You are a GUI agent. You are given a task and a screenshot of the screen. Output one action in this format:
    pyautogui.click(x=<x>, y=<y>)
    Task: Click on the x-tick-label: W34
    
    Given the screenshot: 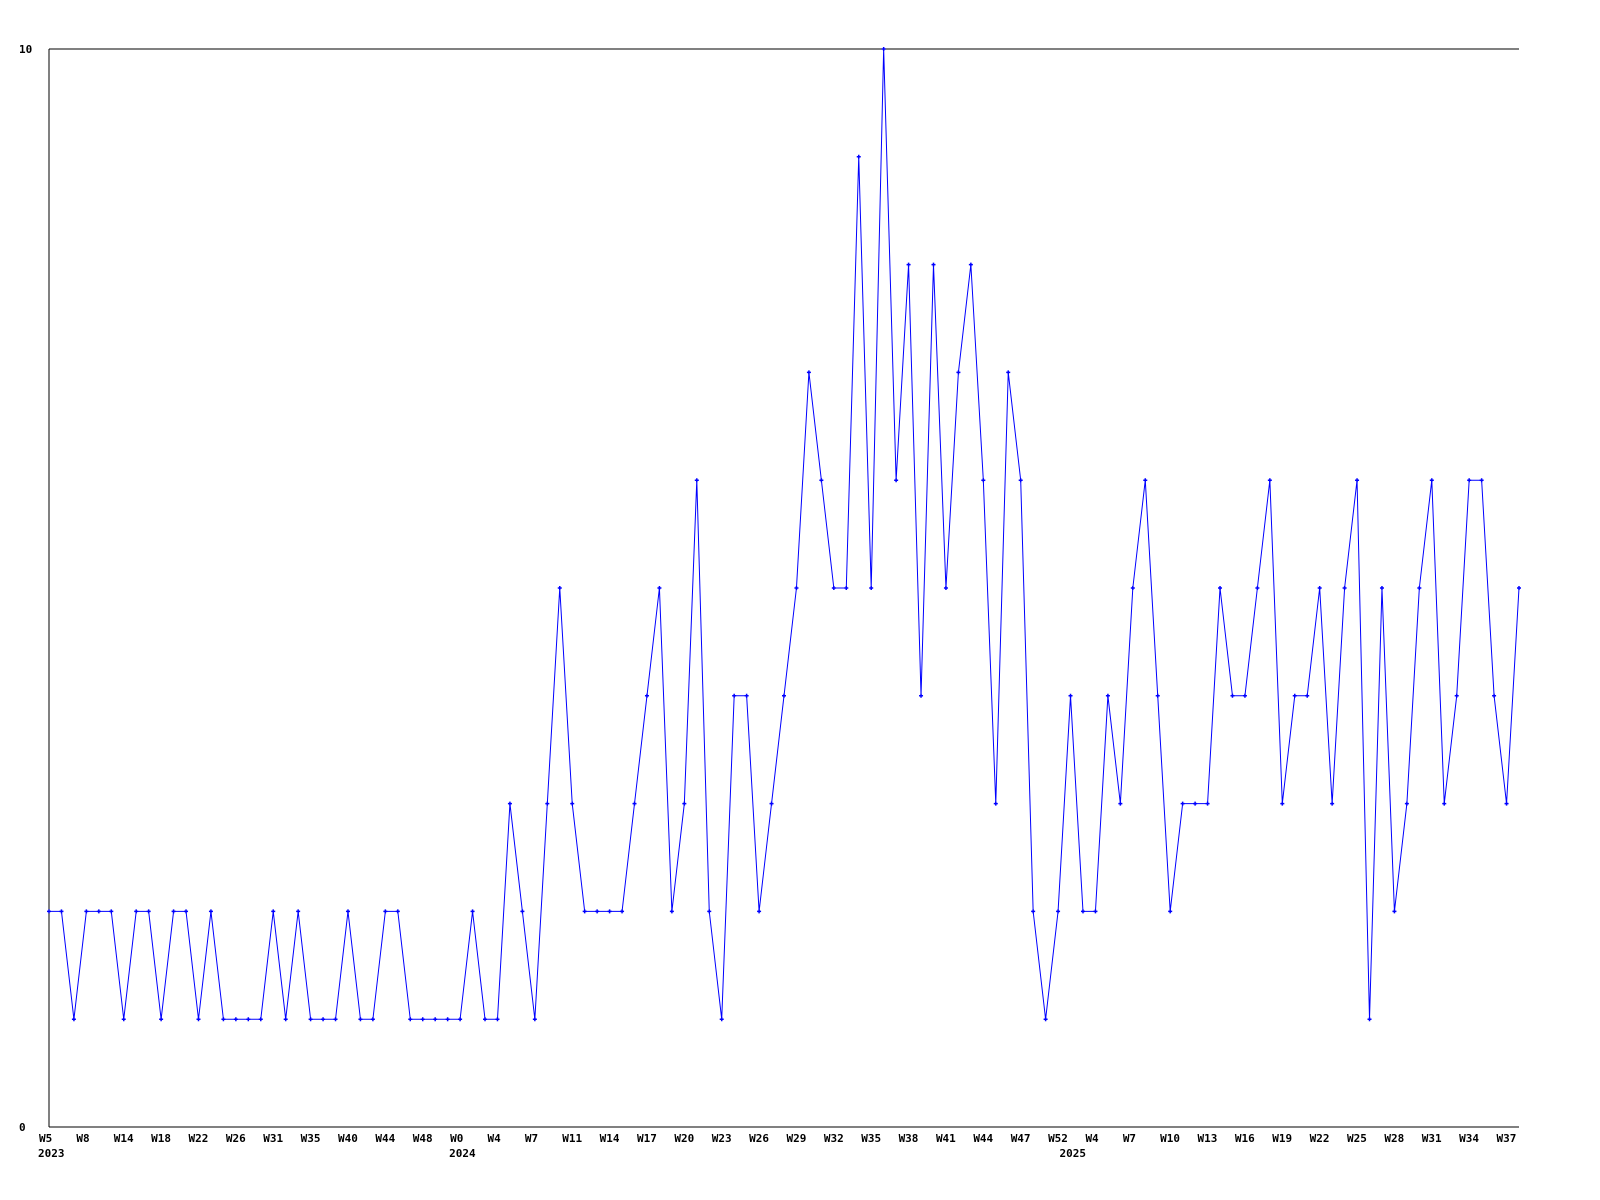 What is the action you would take?
    pyautogui.click(x=1469, y=1138)
    